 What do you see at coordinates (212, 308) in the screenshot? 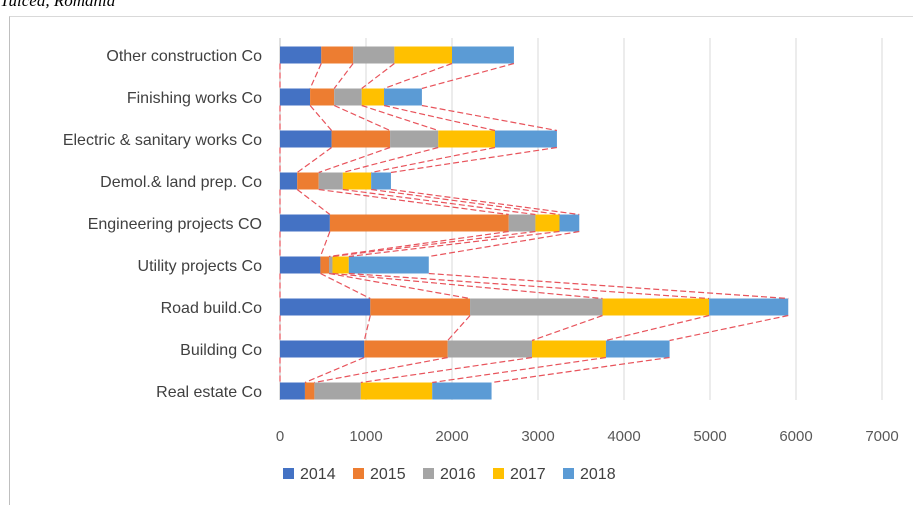
I see `category-label: Road build.Co` at bounding box center [212, 308].